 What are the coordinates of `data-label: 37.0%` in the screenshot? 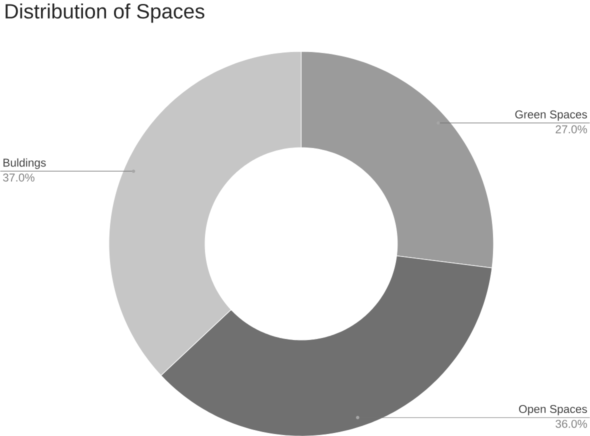 It's located at (18, 177).